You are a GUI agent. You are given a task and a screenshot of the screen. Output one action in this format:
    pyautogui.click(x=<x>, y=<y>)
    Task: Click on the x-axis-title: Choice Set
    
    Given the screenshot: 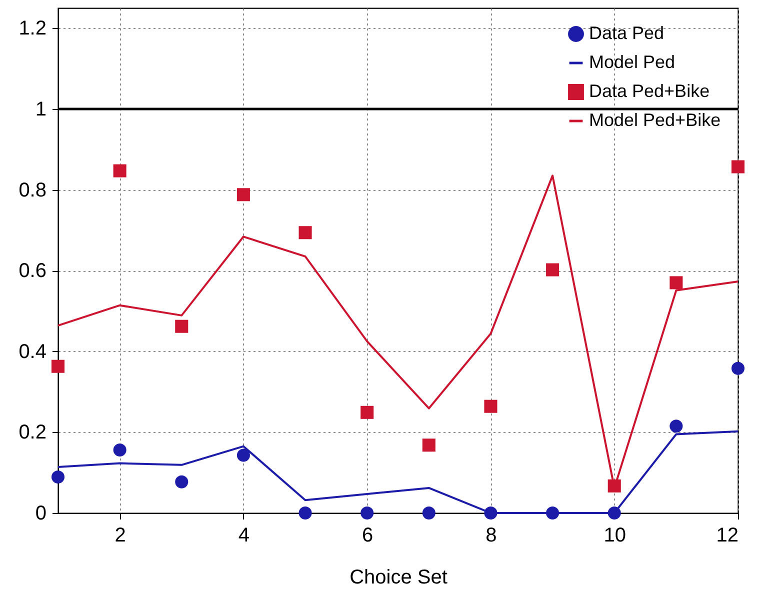 What is the action you would take?
    pyautogui.click(x=399, y=577)
    